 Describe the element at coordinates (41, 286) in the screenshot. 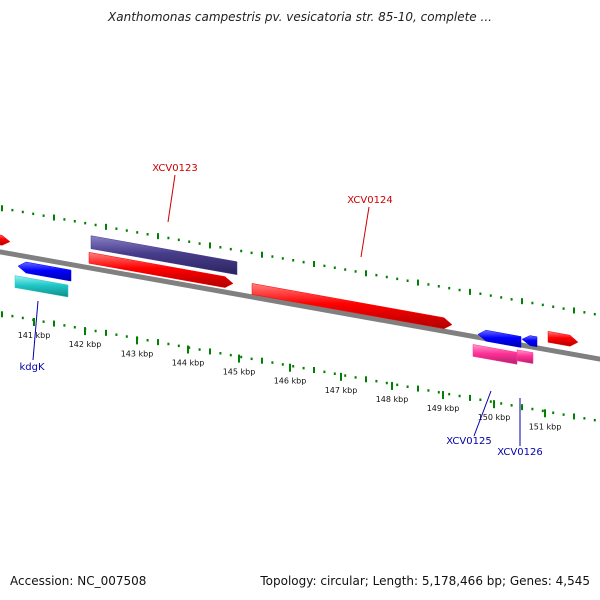

I see `feature-arrow-kdgk-gene` at that location.